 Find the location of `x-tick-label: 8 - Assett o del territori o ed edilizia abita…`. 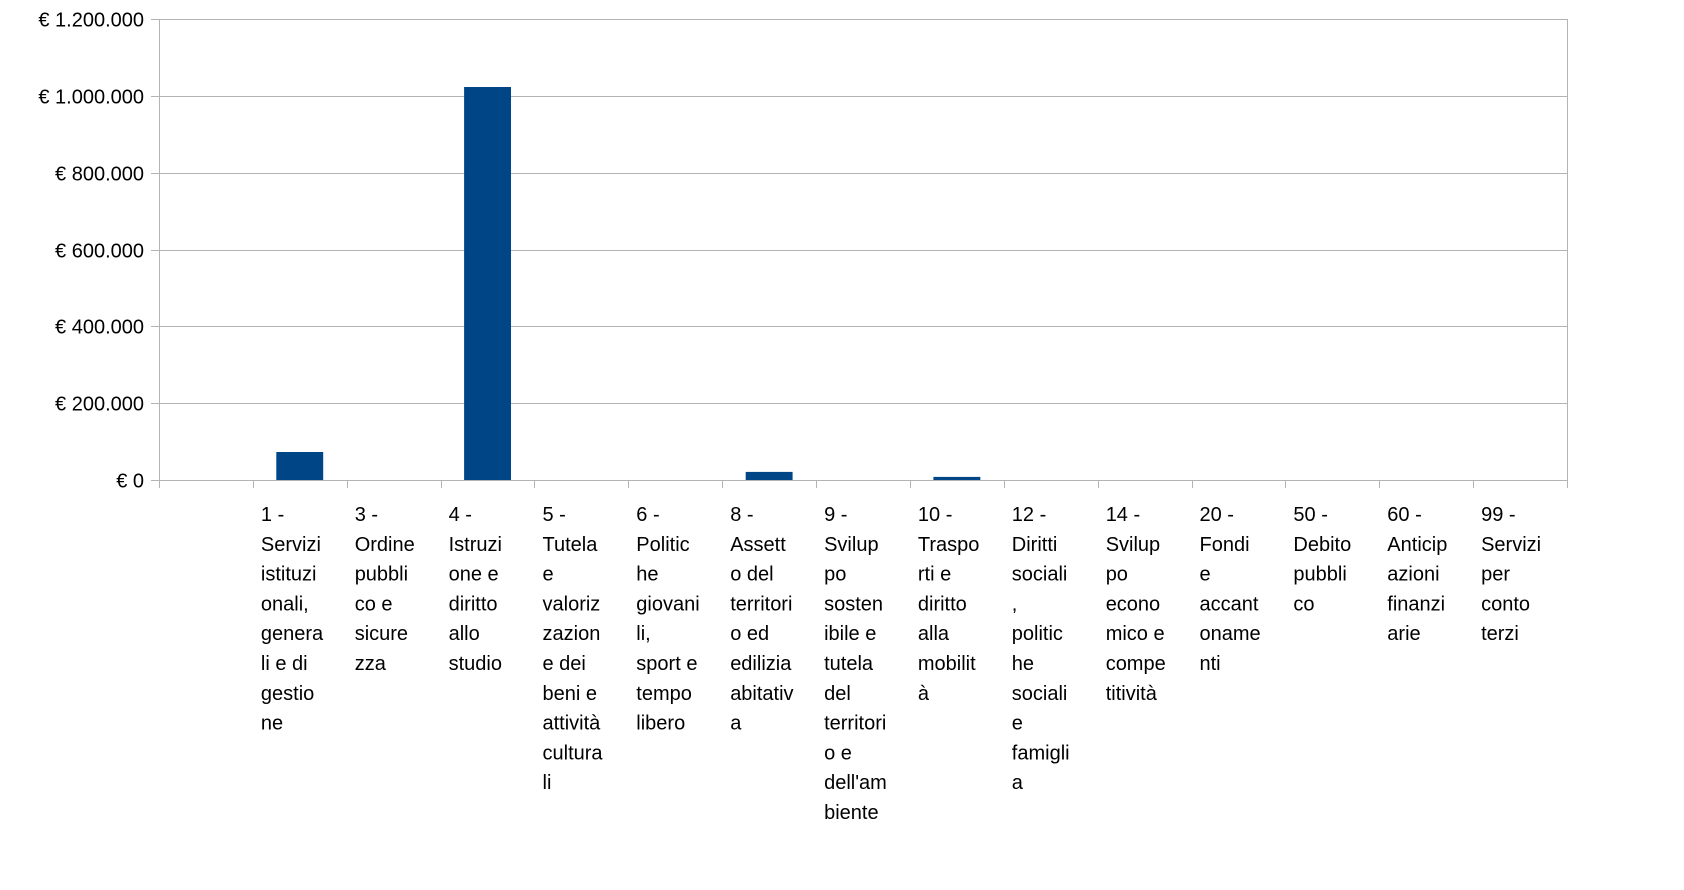

x-tick-label: 8 - Assett o del territori o ed edilizia abita… is located at coordinates (761, 619).